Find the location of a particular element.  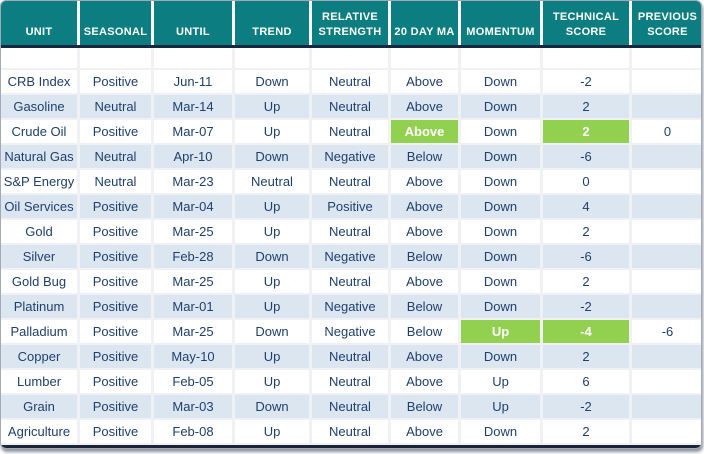

header-cell-previous-score: PREVIOUS SCORE is located at coordinates (666, 23).